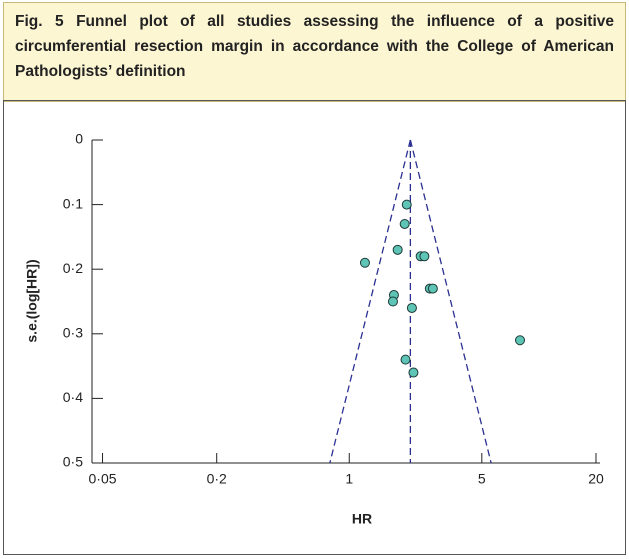  I want to click on x-tick-label: 1, so click(349, 479).